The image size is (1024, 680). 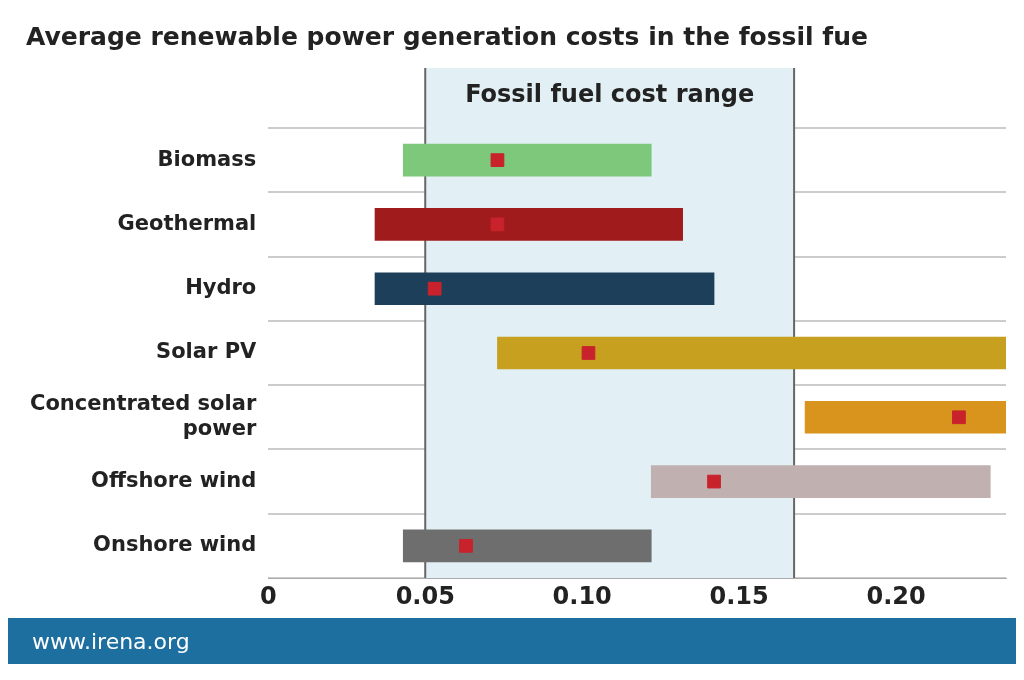 I want to click on band-label: Fossil fuel cost range, so click(x=610, y=94).